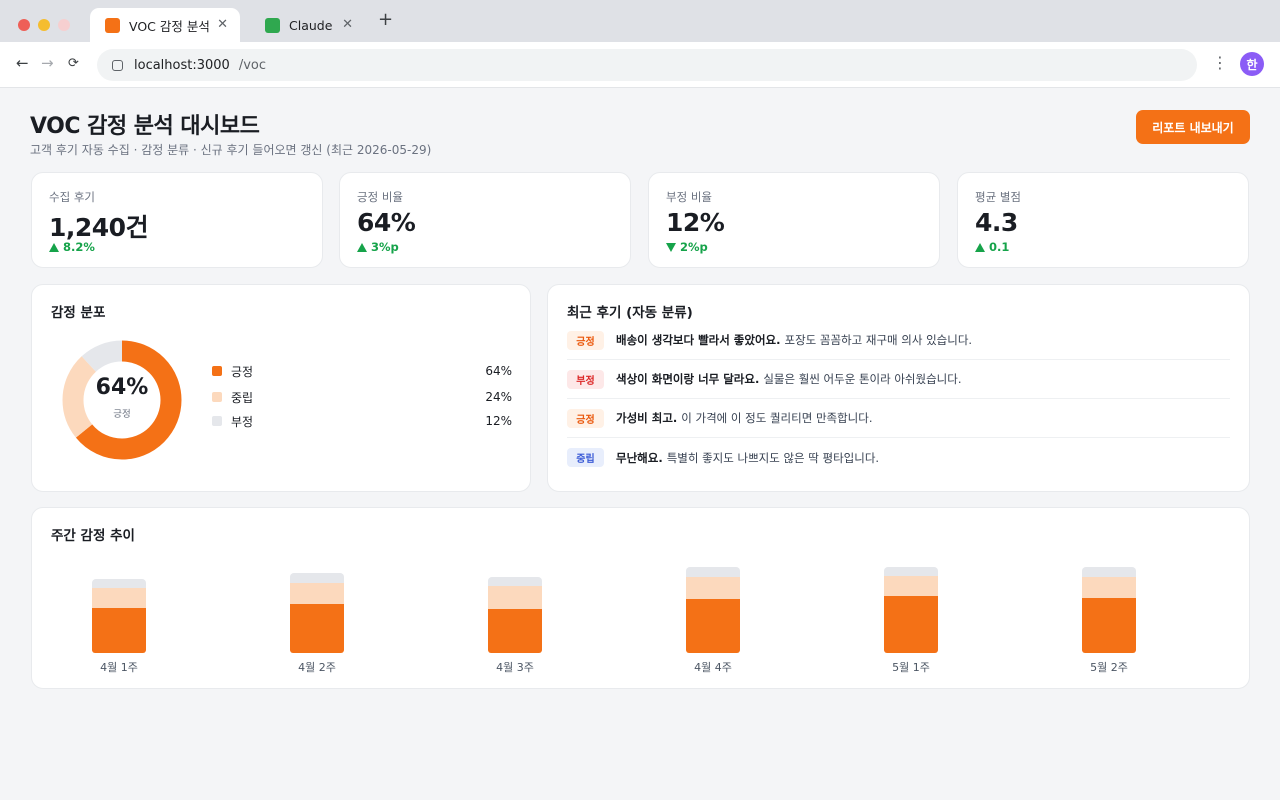 The height and width of the screenshot is (800, 1280). What do you see at coordinates (585, 379) in the screenshot?
I see `sentiment-badge: 부정` at bounding box center [585, 379].